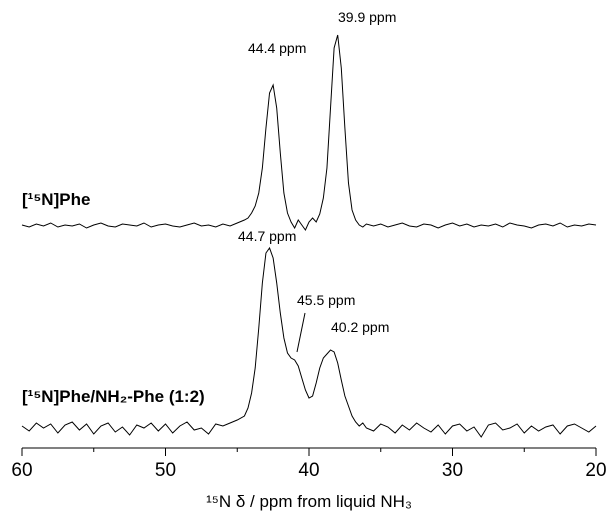 The width and height of the screenshot is (608, 520). I want to click on leader-line, so click(301, 332).